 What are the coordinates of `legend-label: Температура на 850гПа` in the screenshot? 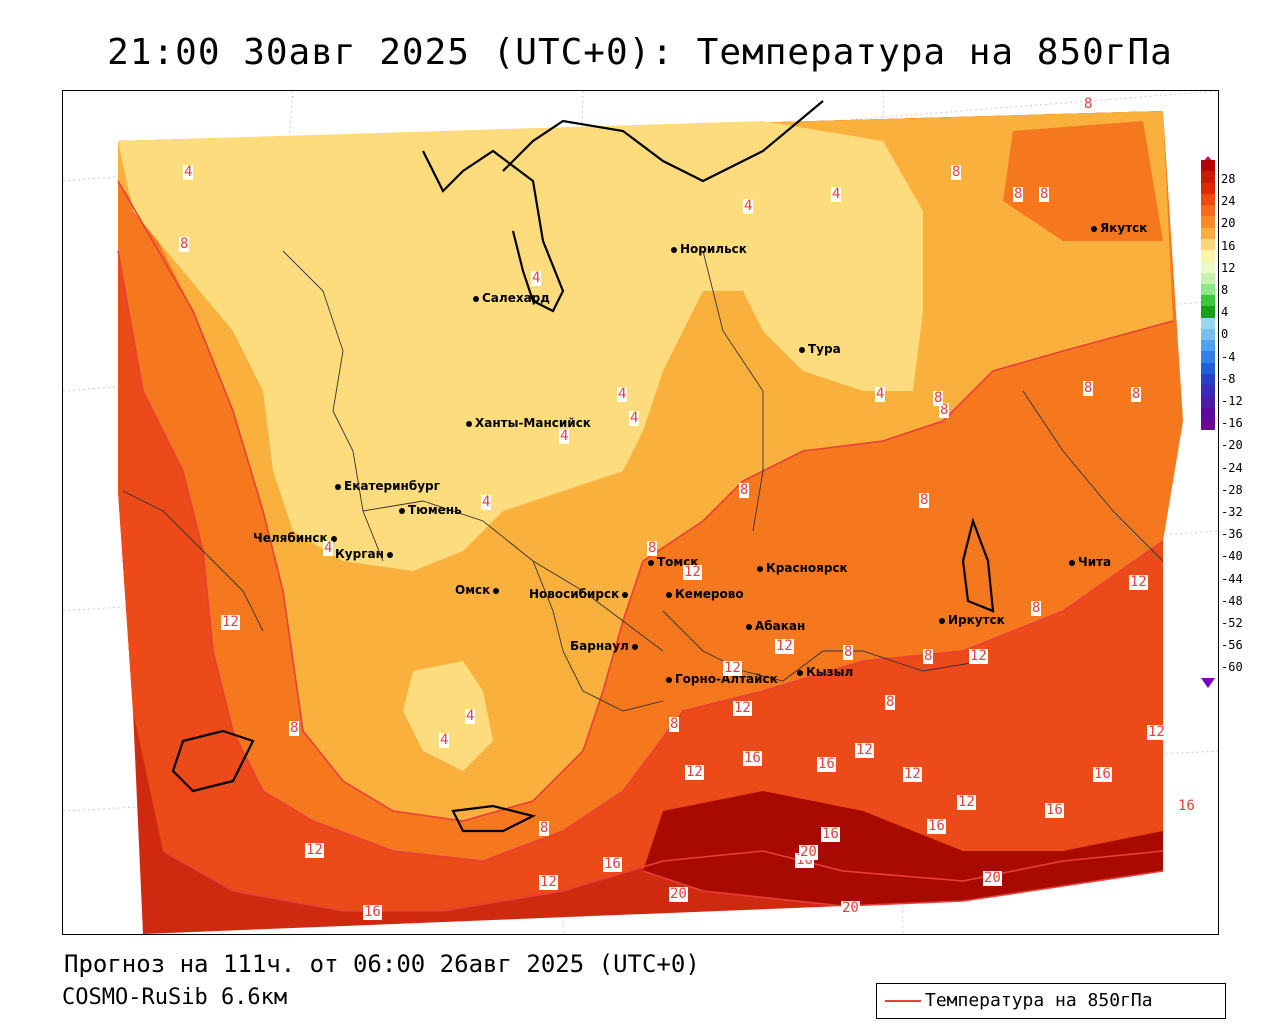 It's located at (1039, 1000).